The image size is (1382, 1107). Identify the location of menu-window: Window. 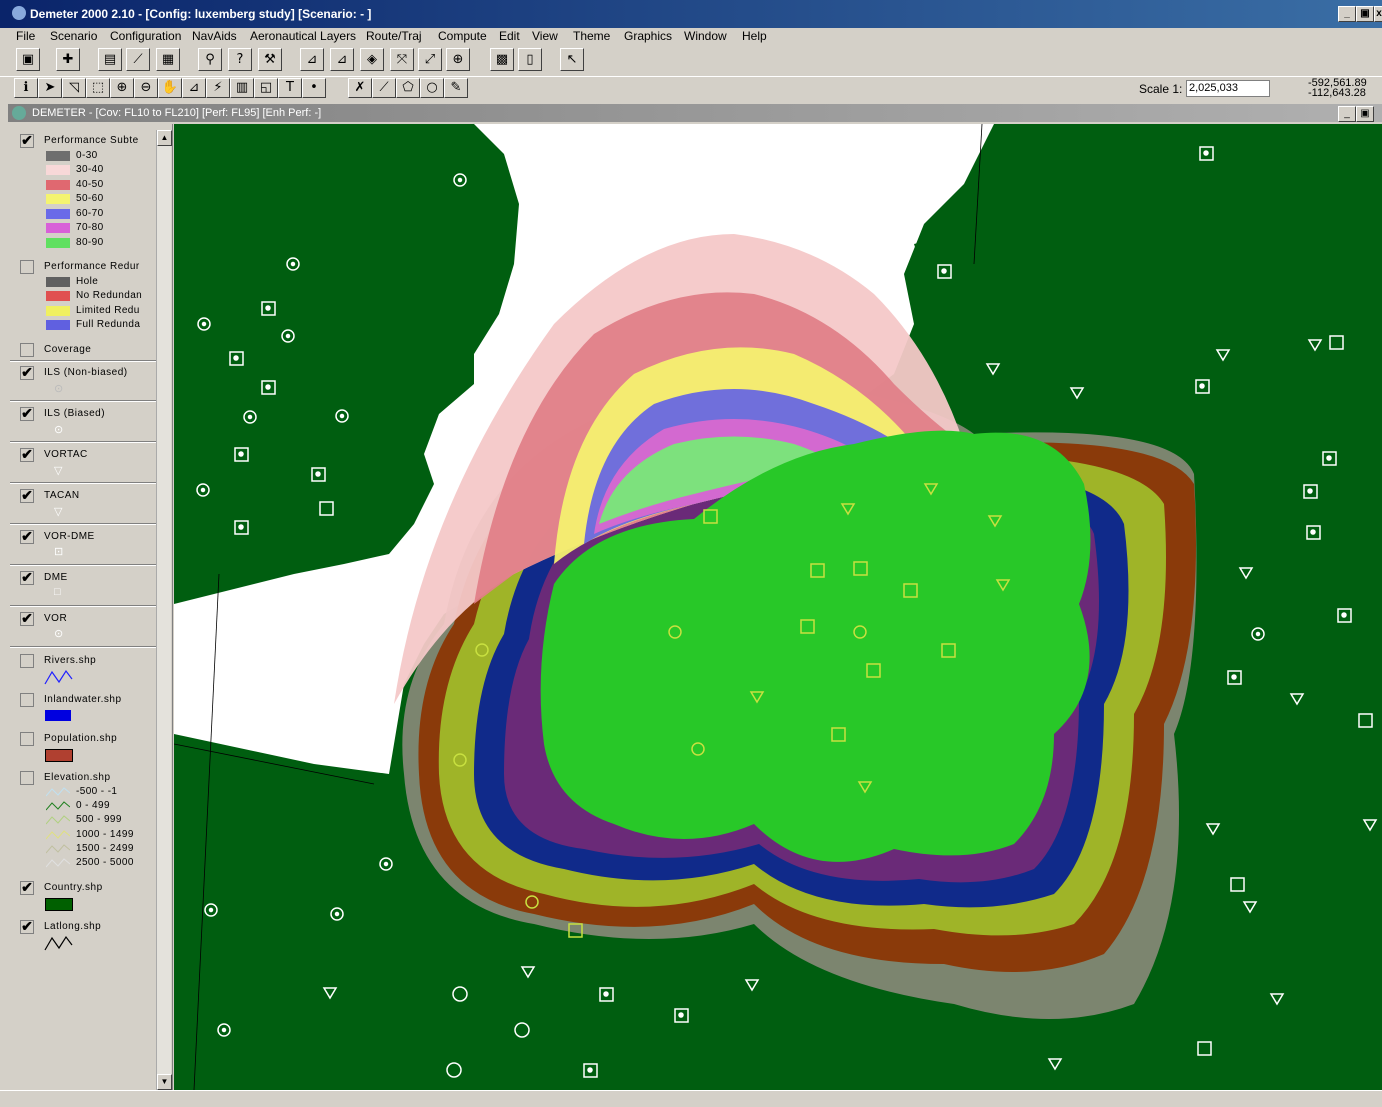
(705, 36).